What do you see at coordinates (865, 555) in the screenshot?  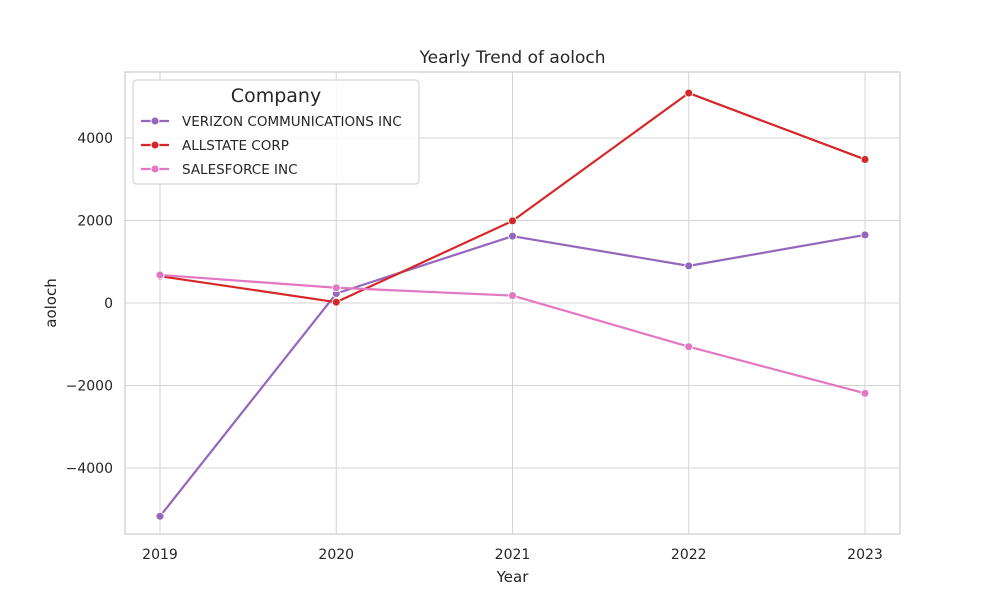 I see `x-tick-label: 2023` at bounding box center [865, 555].